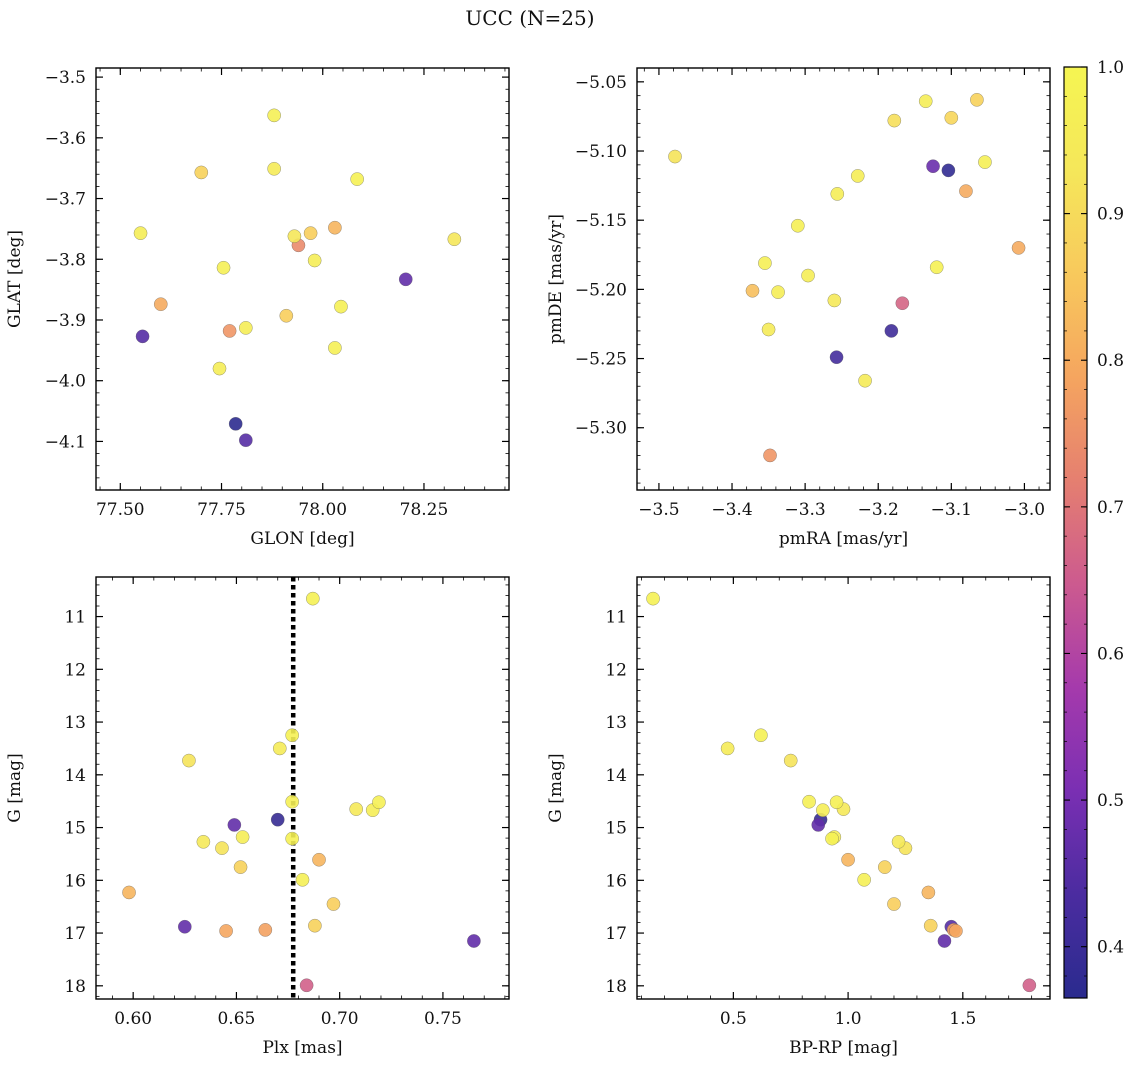  What do you see at coordinates (340, 1019) in the screenshot?
I see `x-tick-label: 0.70` at bounding box center [340, 1019].